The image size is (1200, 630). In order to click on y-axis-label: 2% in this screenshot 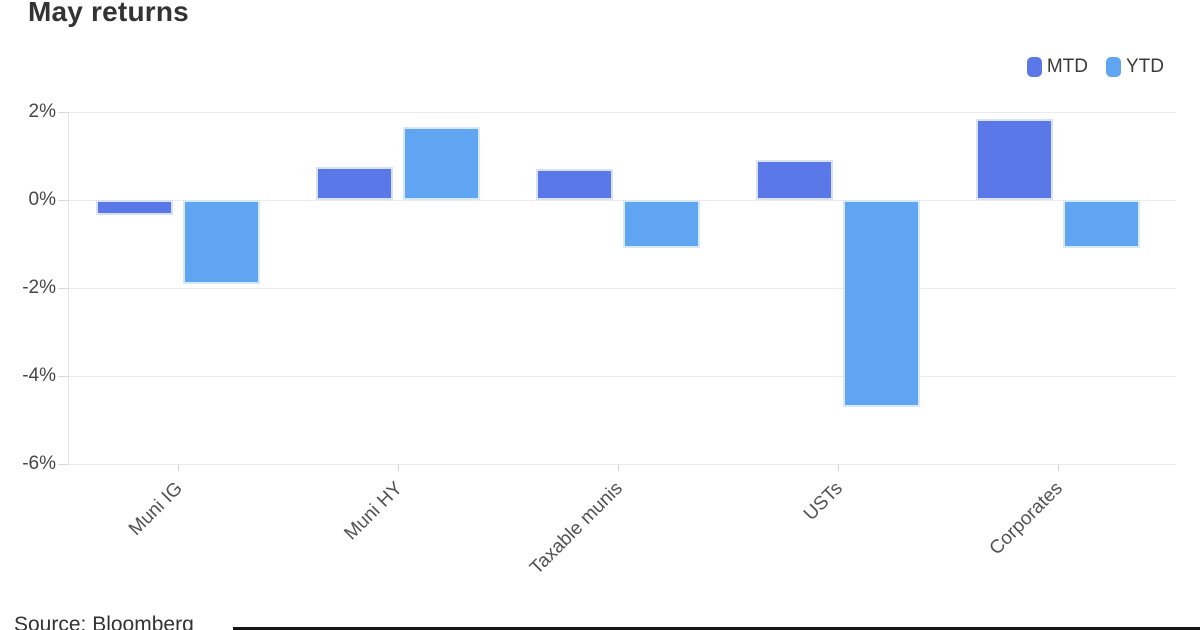, I will do `click(42, 111)`.